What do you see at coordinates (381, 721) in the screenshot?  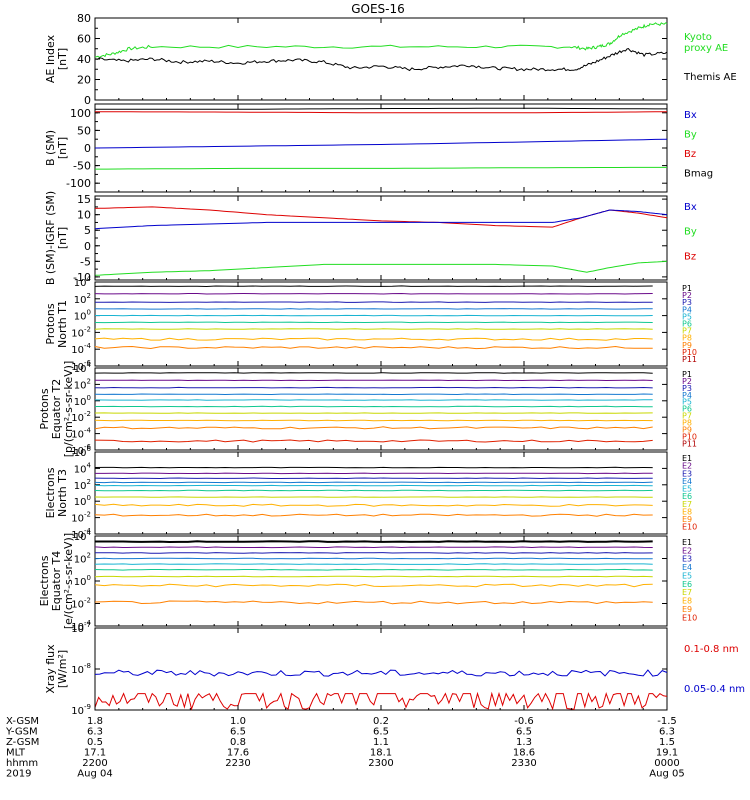 I see `ephem-value: 0.2` at bounding box center [381, 721].